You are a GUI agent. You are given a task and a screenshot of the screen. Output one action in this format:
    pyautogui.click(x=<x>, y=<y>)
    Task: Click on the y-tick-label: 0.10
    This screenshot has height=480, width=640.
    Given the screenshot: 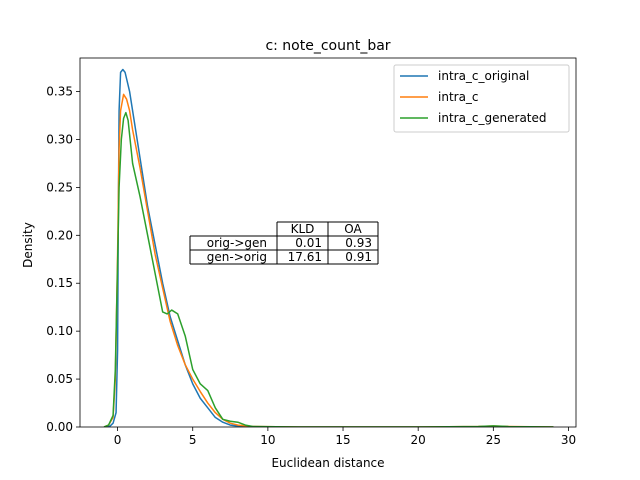 What is the action you would take?
    pyautogui.click(x=59, y=331)
    